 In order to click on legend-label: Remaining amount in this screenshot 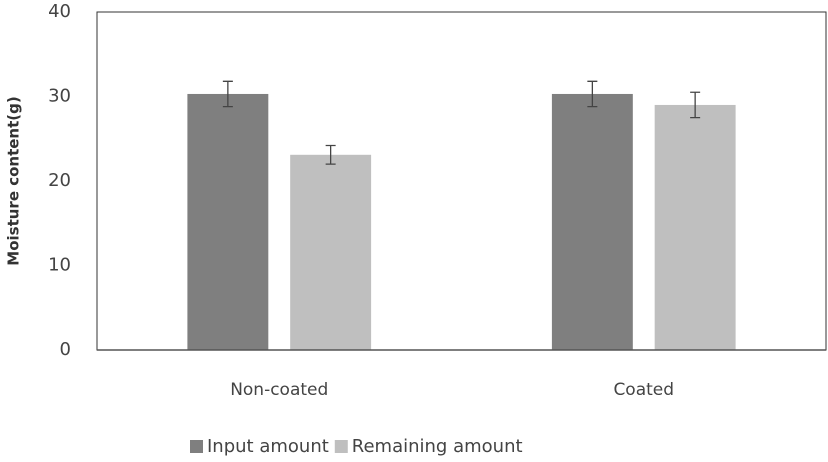, I will do `click(437, 446)`.